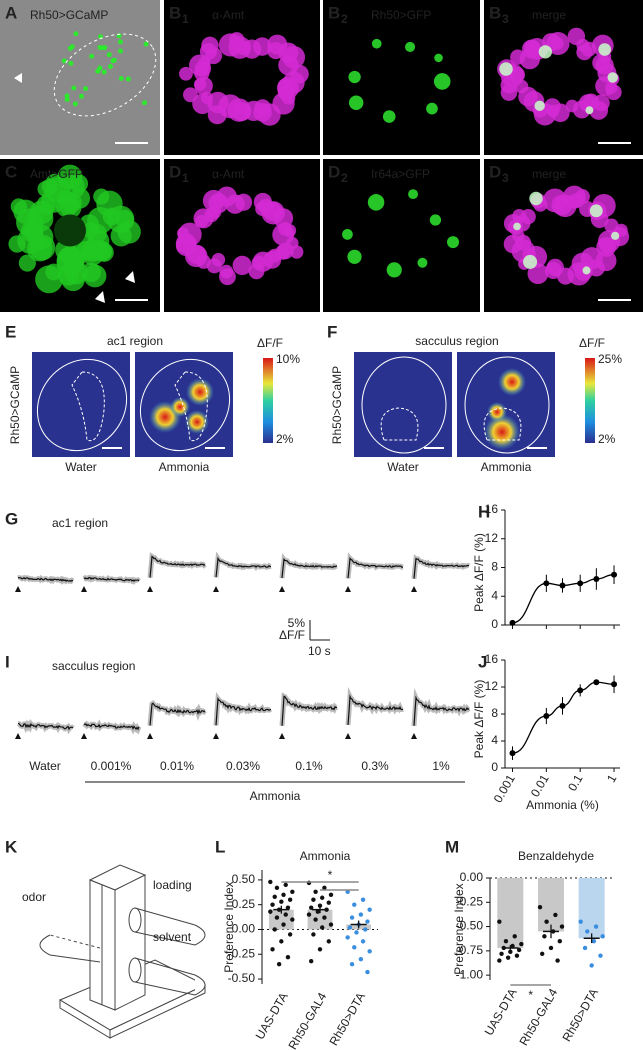 This screenshot has width=643, height=1050. Describe the element at coordinates (375, 766) in the screenshot. I see `stimulus-label: 0.3%` at that location.